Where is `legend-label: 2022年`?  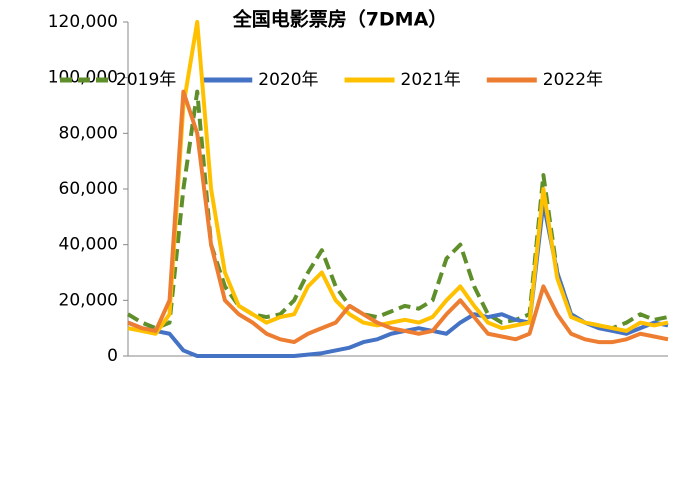
legend-label: 2022年 is located at coordinates (573, 80).